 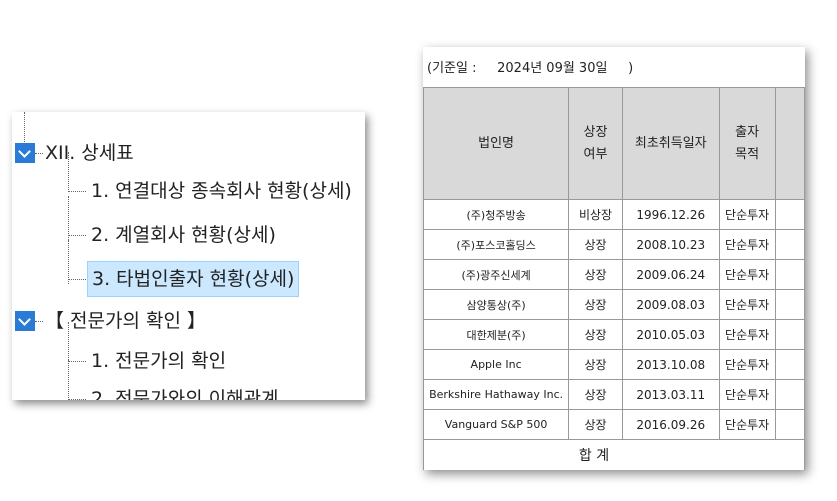 What do you see at coordinates (670, 214) in the screenshot?
I see `table-cell: 1996.12.26` at bounding box center [670, 214].